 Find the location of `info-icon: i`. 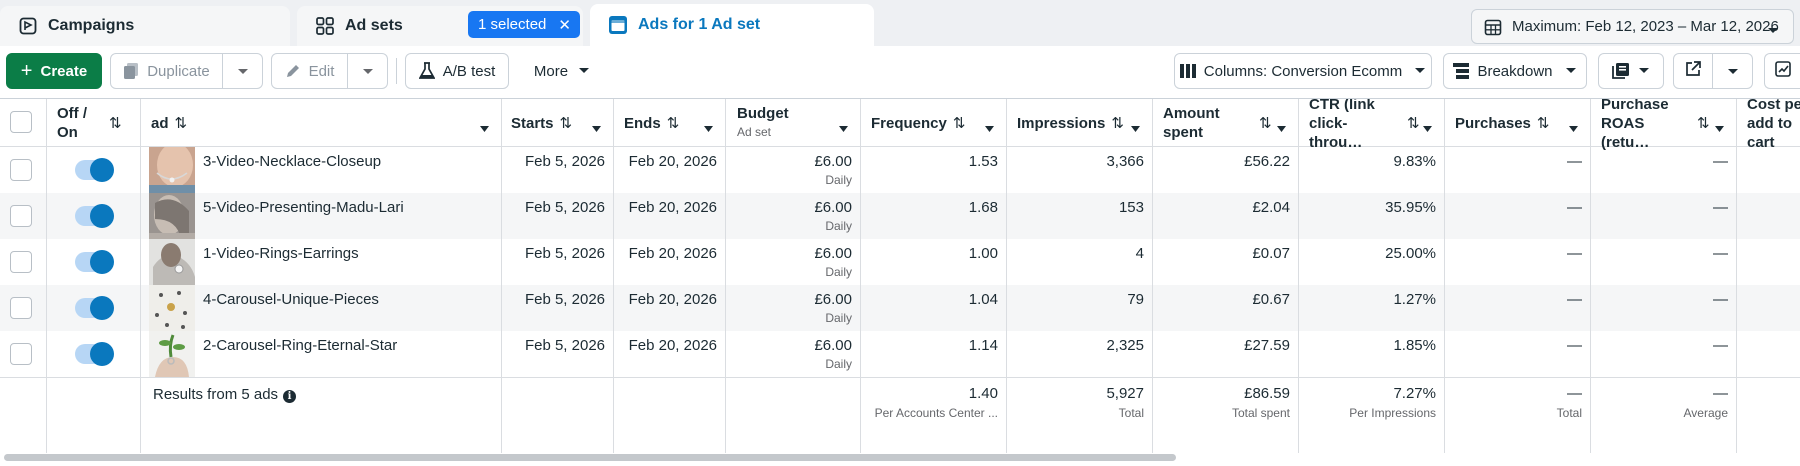

info-icon: i is located at coordinates (290, 396).